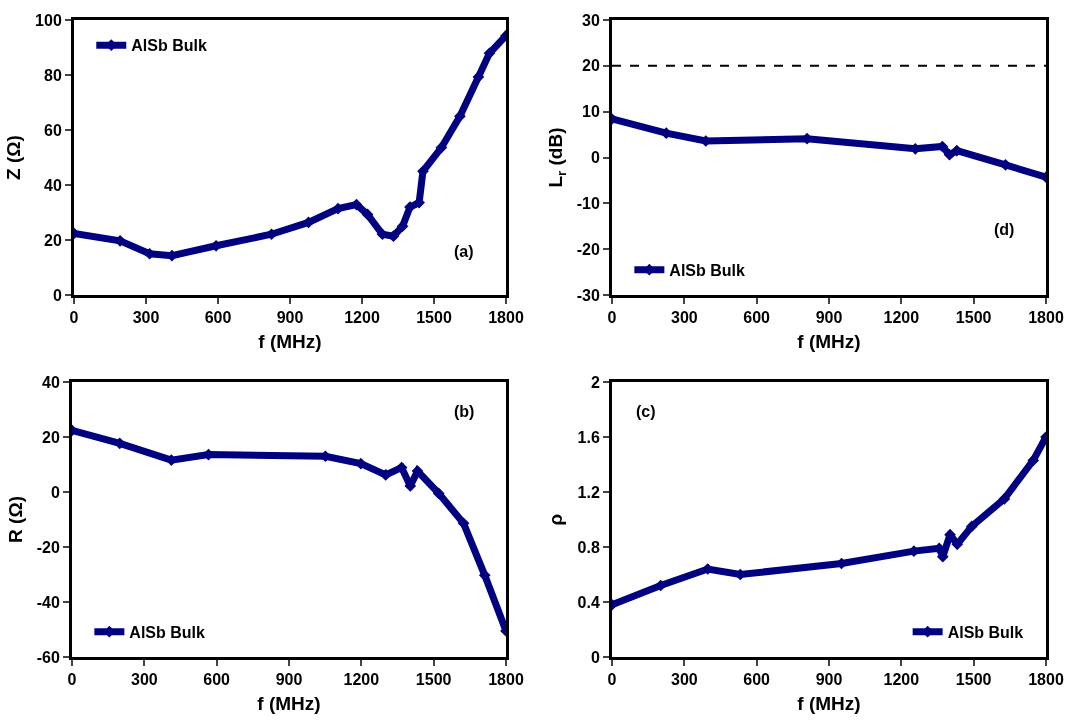 This screenshot has height=724, width=1081. I want to click on y-tick-label: -60, so click(48, 657).